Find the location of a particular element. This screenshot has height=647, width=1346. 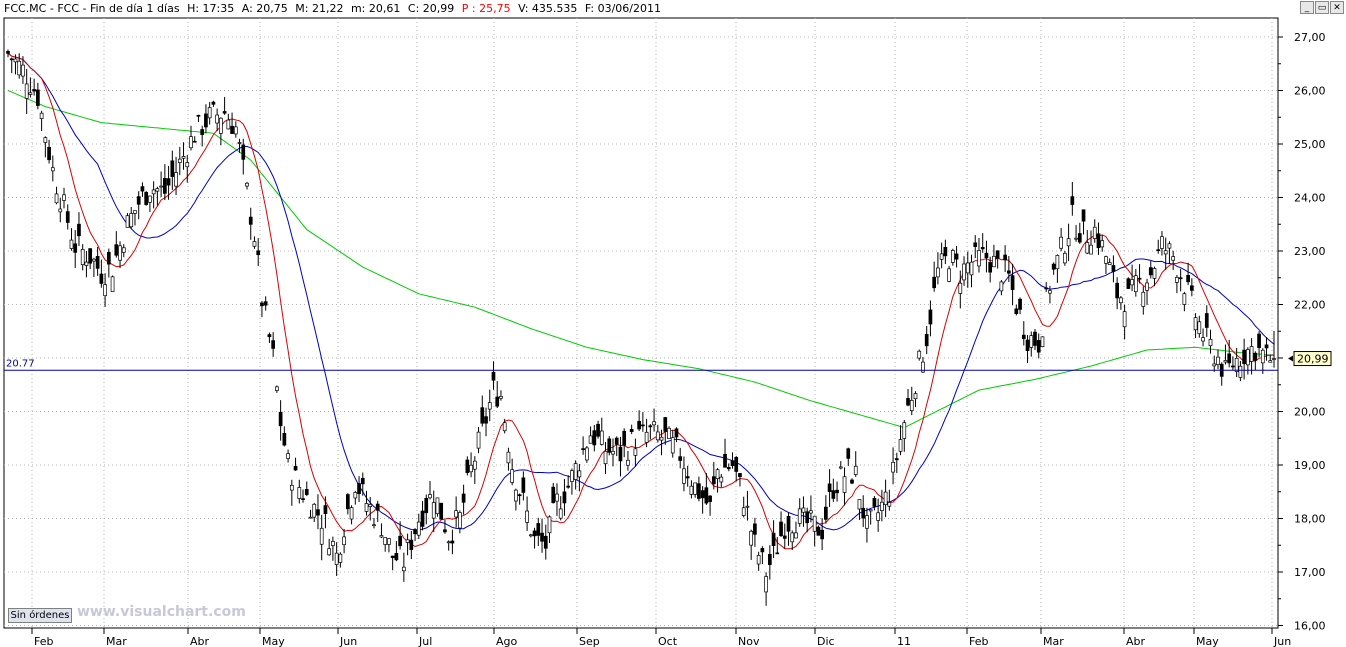

window-controls: _ ▭ ✕ is located at coordinates (1322, 8).